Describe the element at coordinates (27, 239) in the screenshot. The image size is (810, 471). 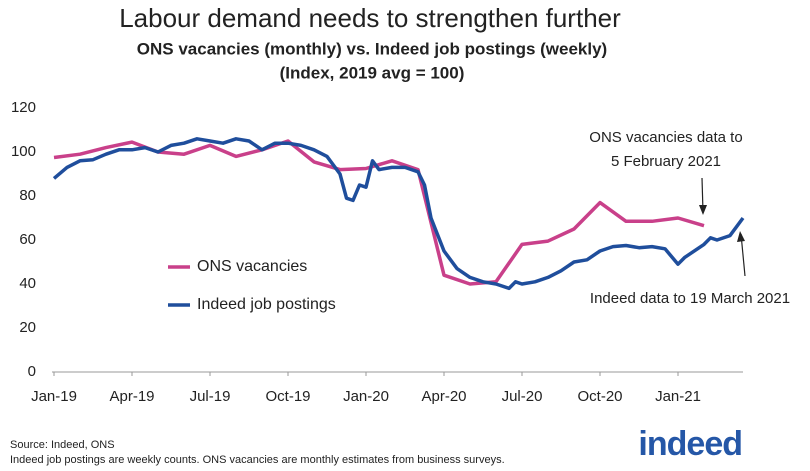
I see `y-tick-label: 60` at that location.